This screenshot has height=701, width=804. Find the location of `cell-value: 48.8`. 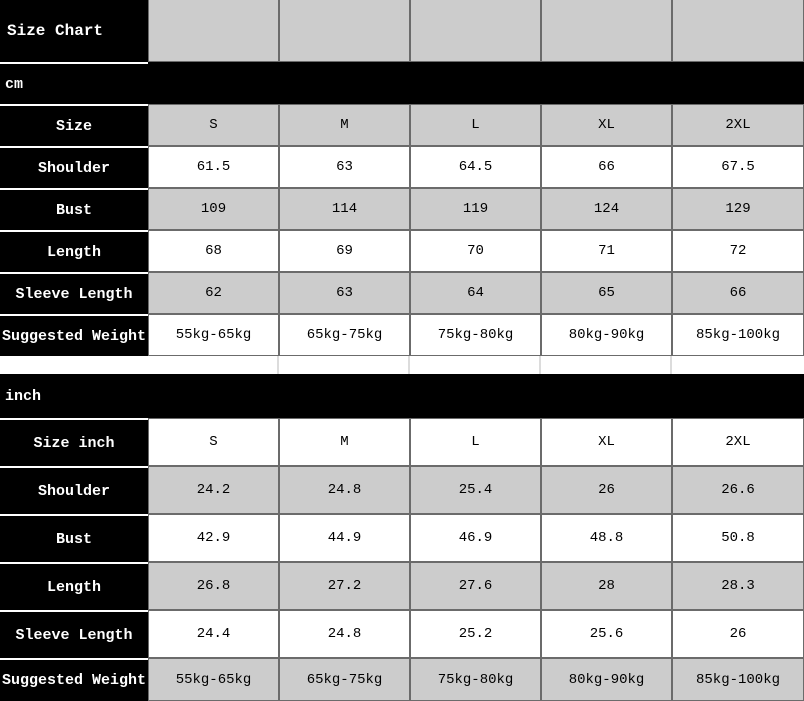

cell-value: 48.8 is located at coordinates (606, 538).